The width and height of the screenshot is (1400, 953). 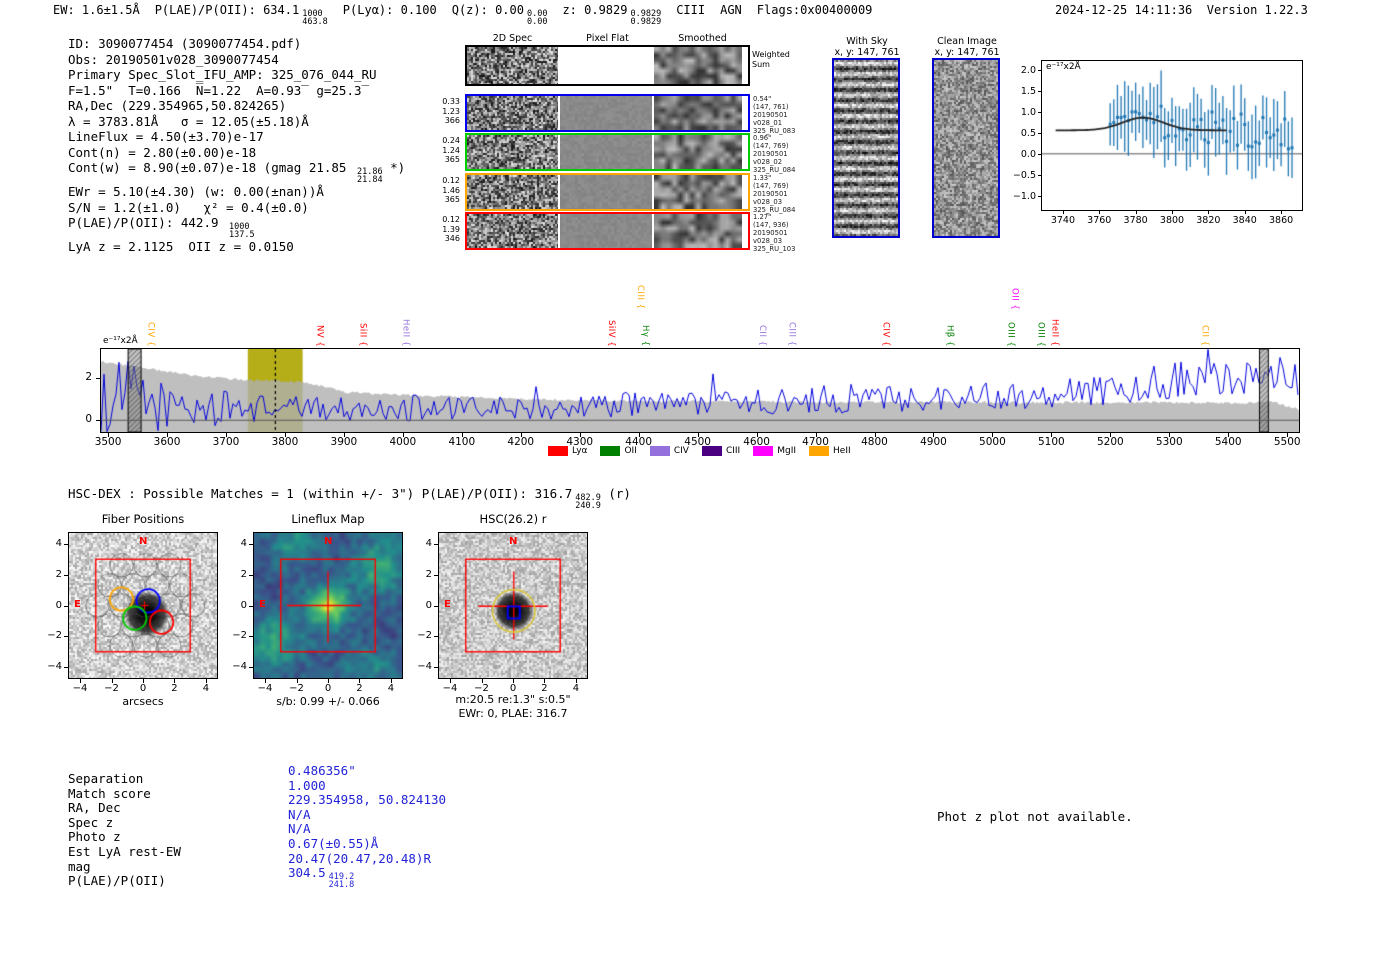 What do you see at coordinates (450, 688) in the screenshot?
I see `panel-xtick-label: −4` at bounding box center [450, 688].